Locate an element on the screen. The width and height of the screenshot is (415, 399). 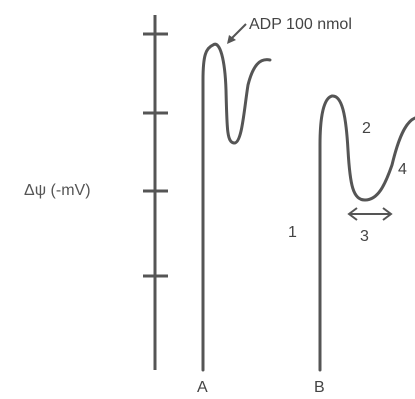
series-label-b: B is located at coordinates (319, 387).